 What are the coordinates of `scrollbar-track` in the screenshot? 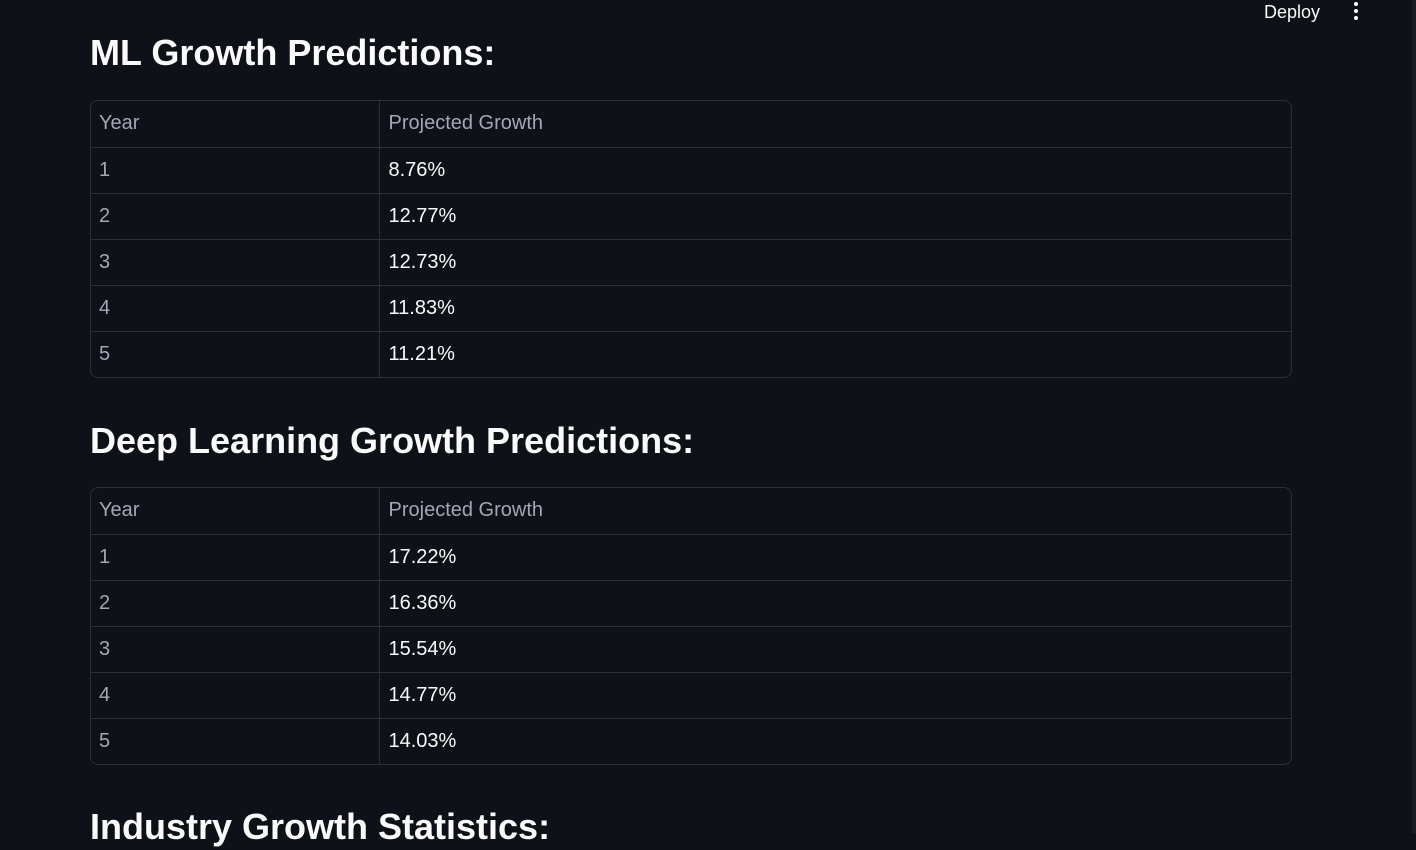 It's located at (1414, 416).